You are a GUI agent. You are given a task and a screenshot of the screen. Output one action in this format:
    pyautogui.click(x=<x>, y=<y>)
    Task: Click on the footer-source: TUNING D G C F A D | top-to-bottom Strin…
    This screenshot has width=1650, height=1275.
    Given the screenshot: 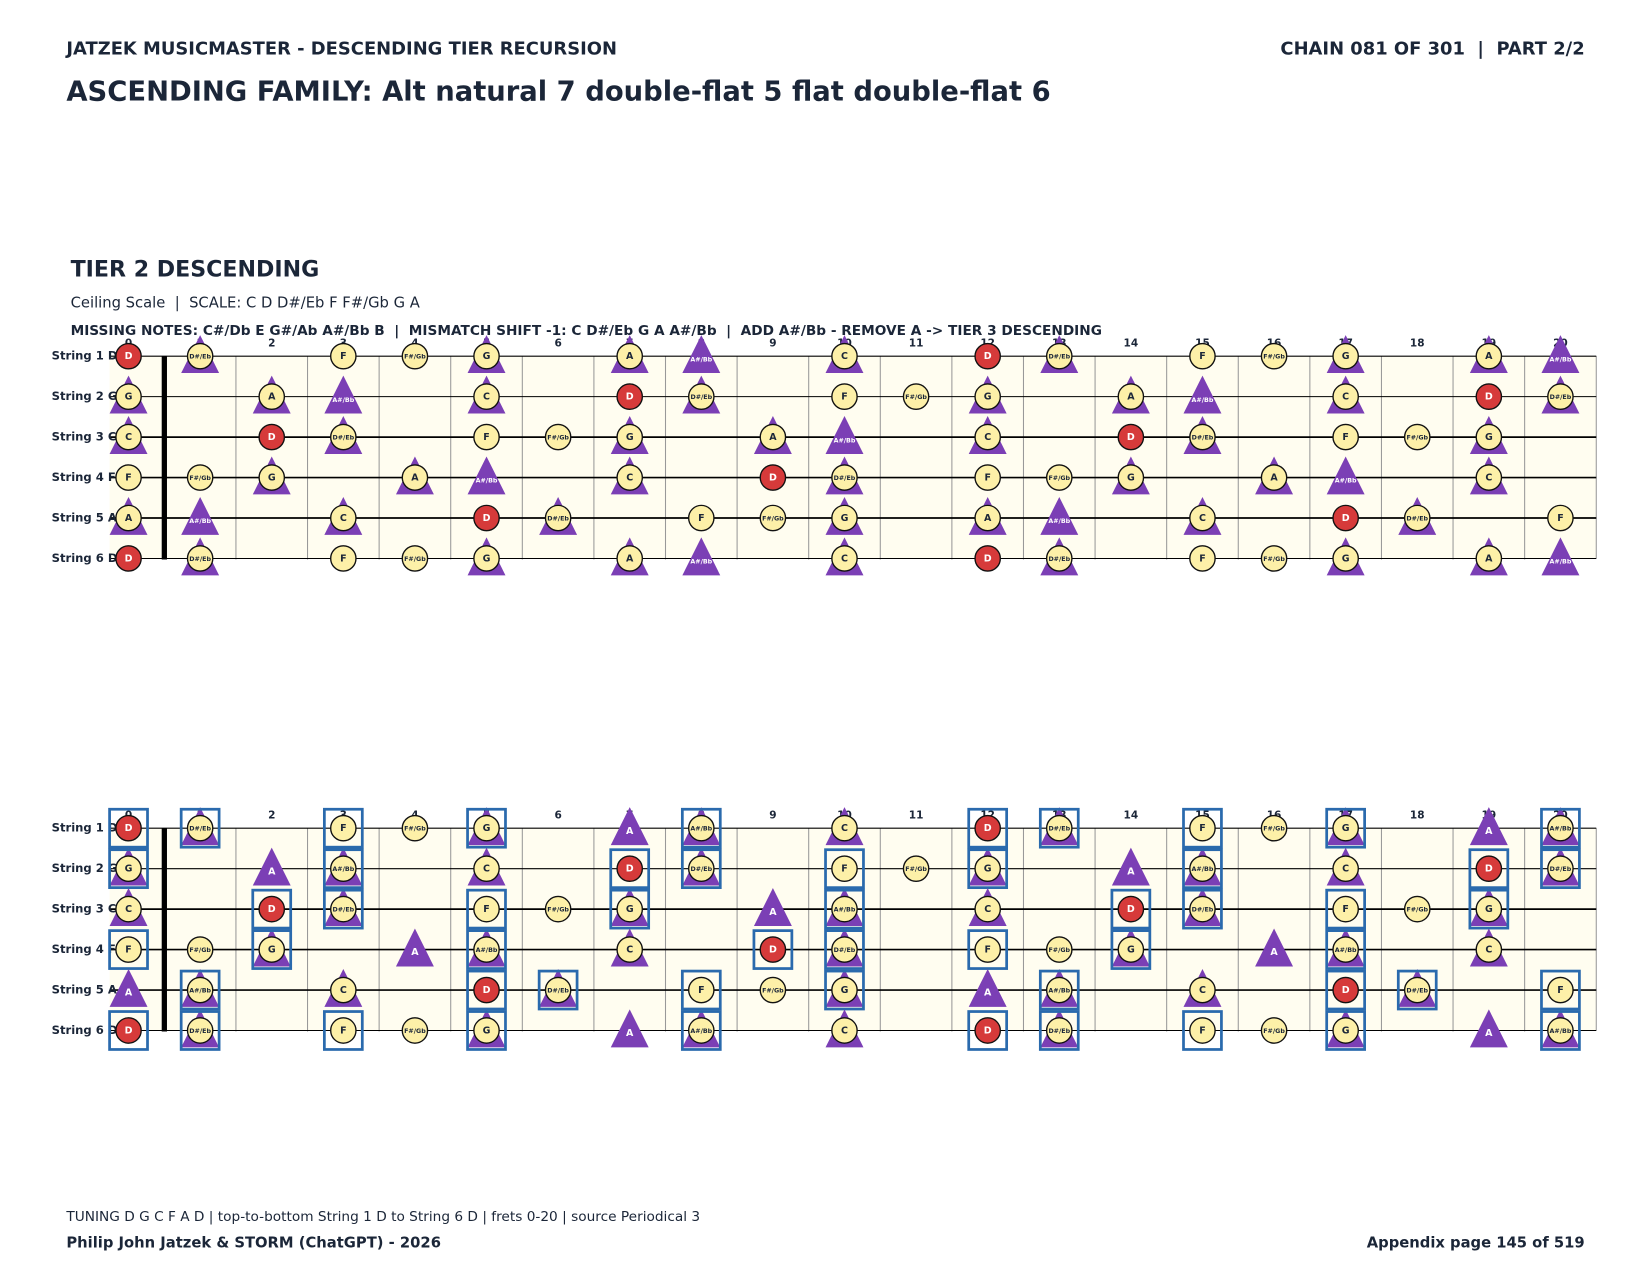 What is the action you would take?
    pyautogui.click(x=382, y=1217)
    